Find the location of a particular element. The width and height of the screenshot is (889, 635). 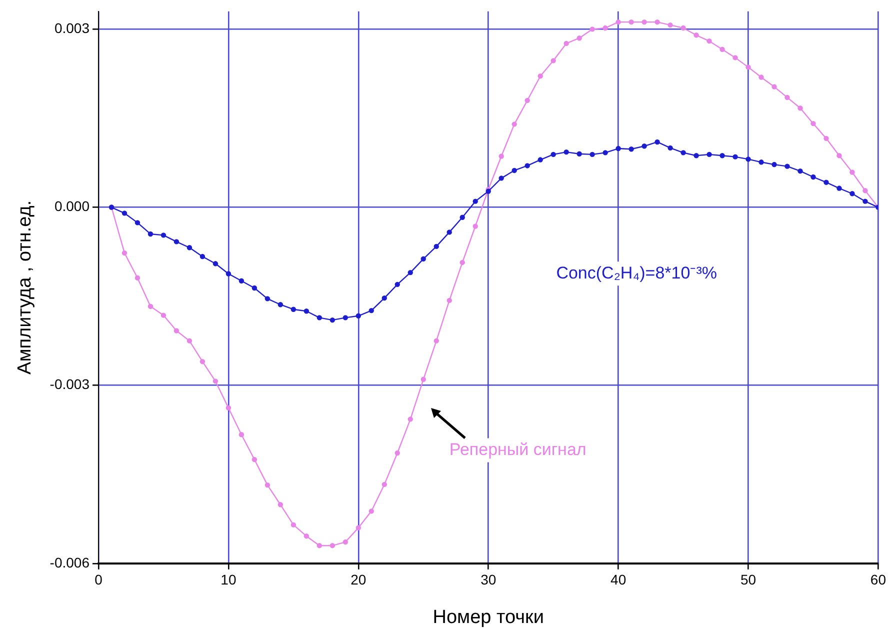

y-tick-label: 0.003 is located at coordinates (72, 28).